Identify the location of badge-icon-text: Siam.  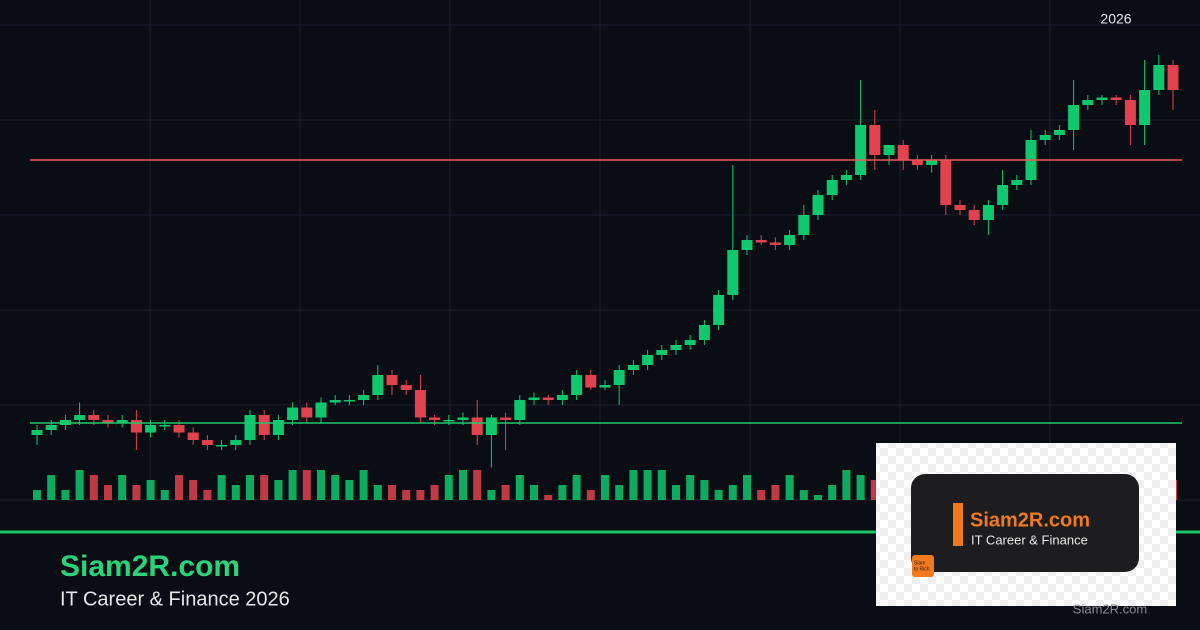
(919, 563).